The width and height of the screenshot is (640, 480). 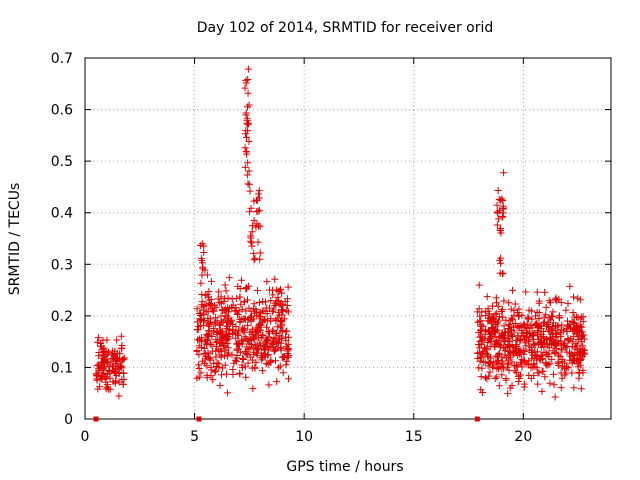 I want to click on y-tick-label: 0, so click(x=68, y=420).